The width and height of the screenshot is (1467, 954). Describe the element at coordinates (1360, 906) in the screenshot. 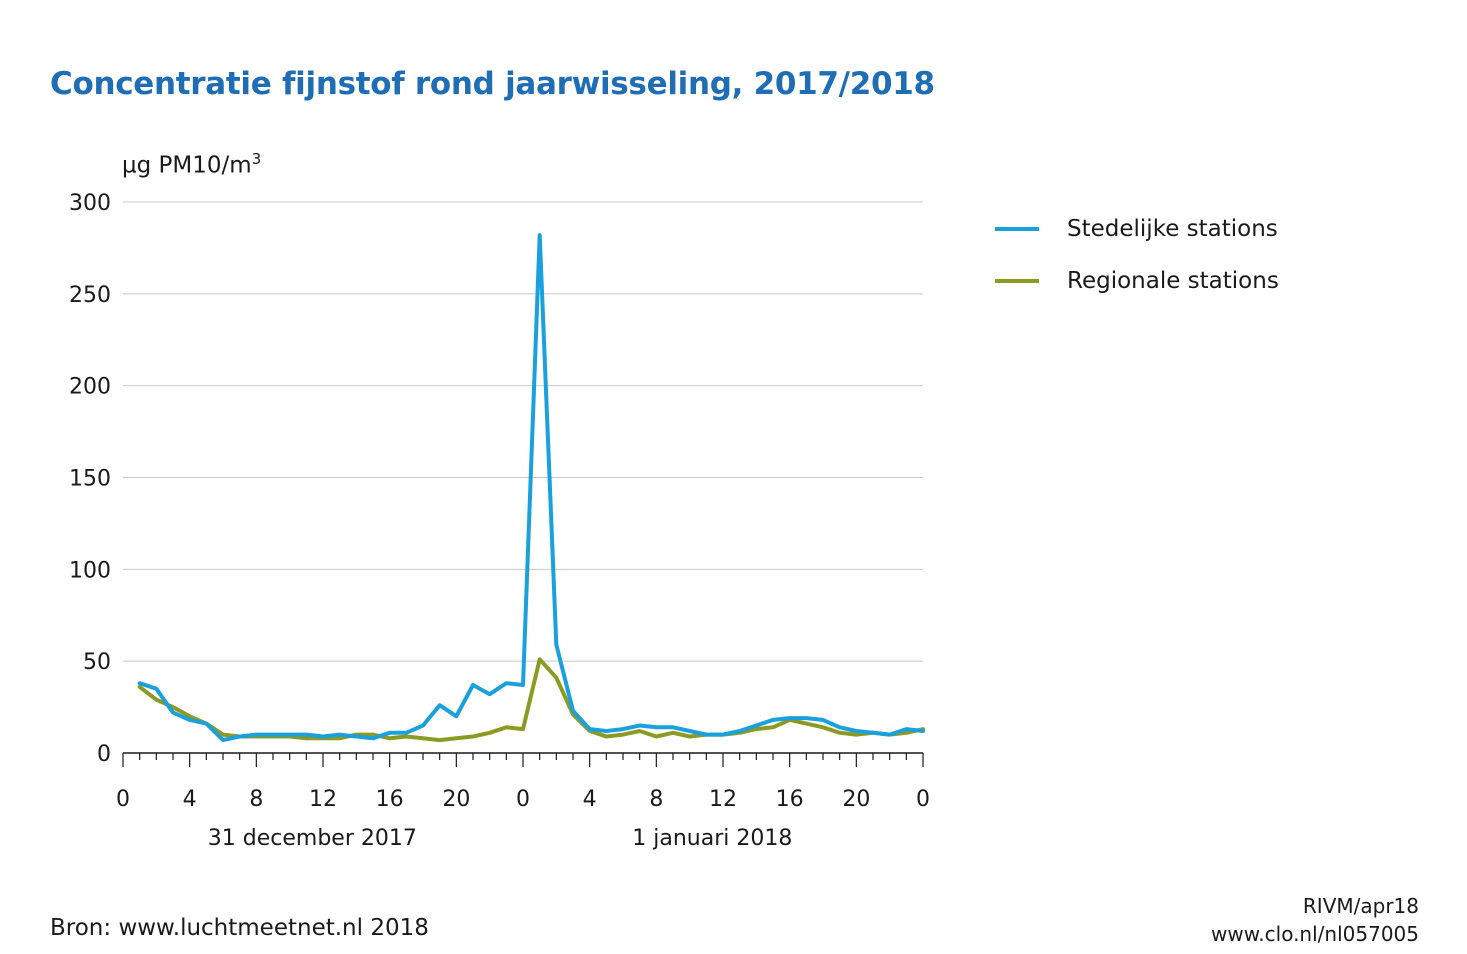

I see `credit-rivm: RIVM/apr18` at that location.